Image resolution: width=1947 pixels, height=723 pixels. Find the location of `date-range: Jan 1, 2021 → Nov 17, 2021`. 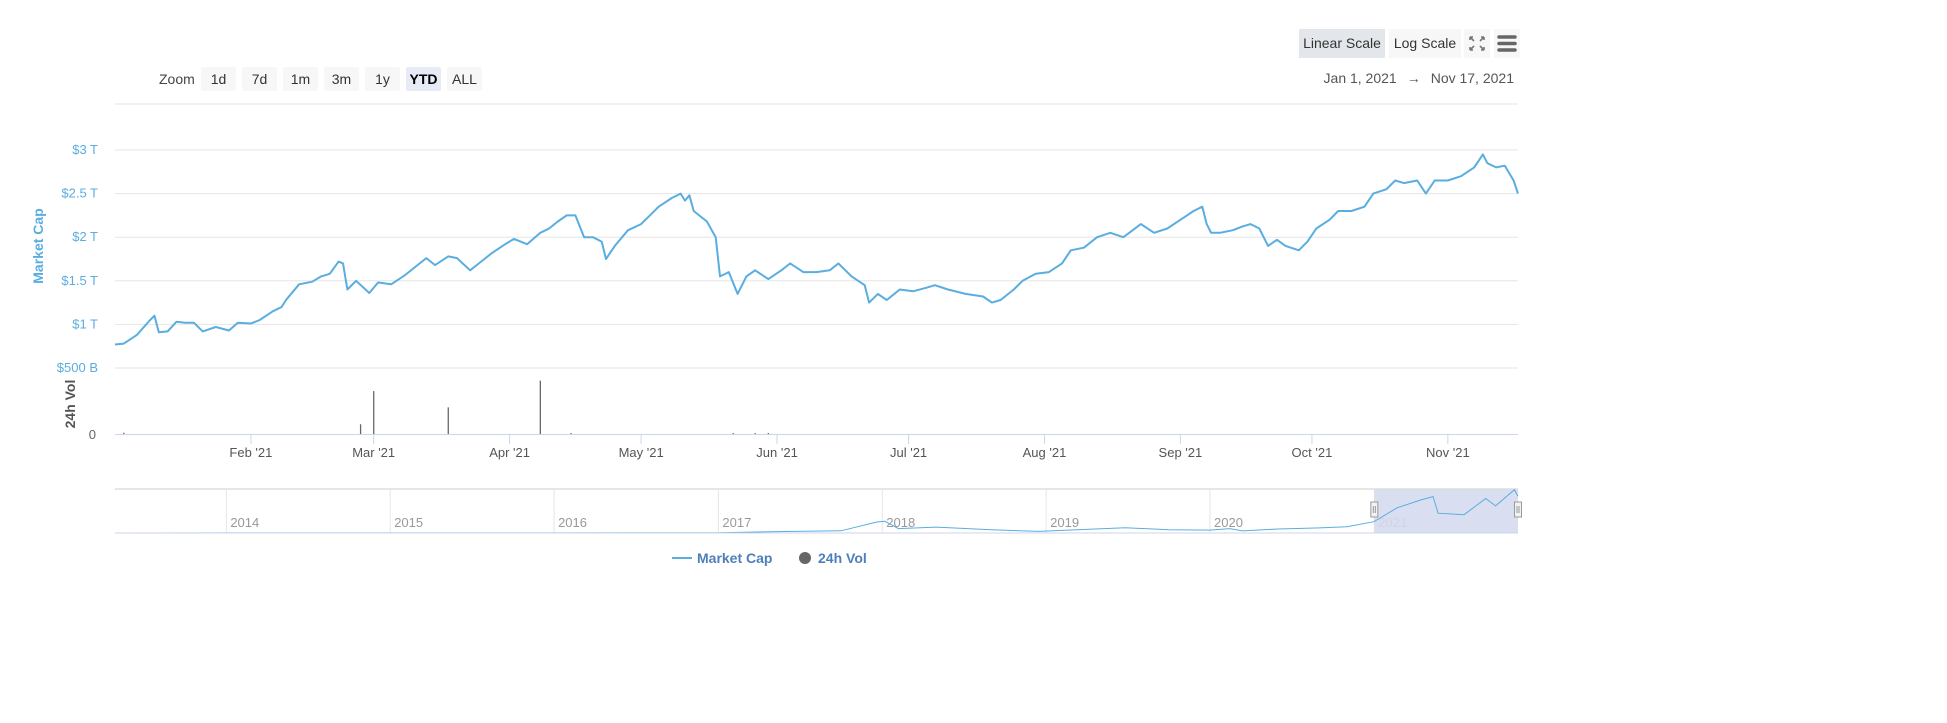

date-range: Jan 1, 2021 → Nov 17, 2021 is located at coordinates (1419, 78).